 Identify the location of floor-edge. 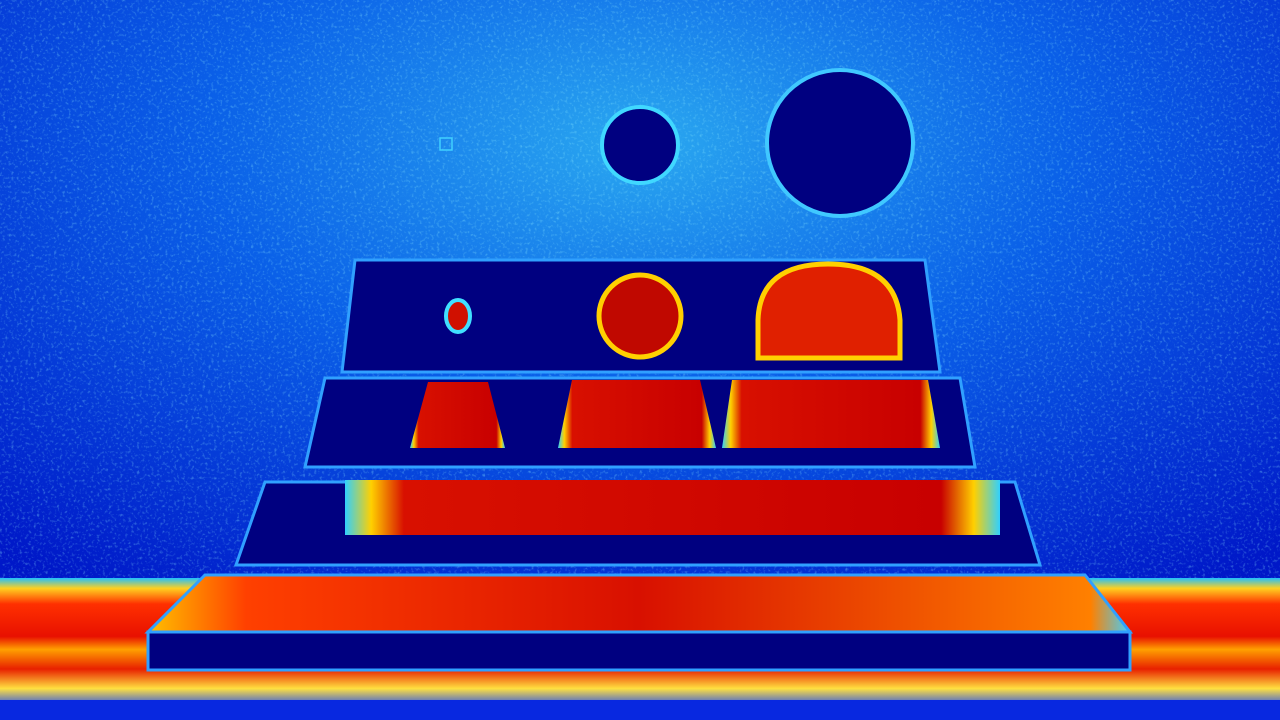
(640, 710).